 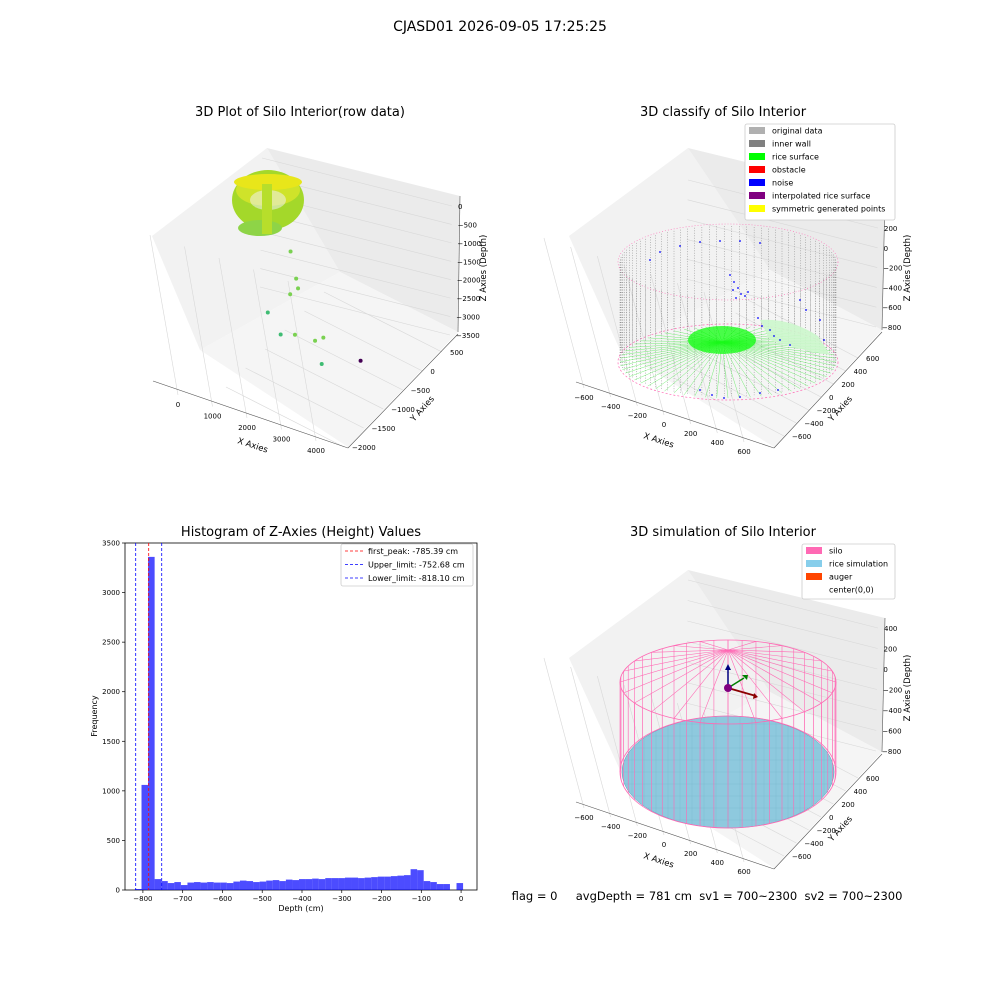 What do you see at coordinates (791, 144) in the screenshot?
I see `legend-label: inner wall` at bounding box center [791, 144].